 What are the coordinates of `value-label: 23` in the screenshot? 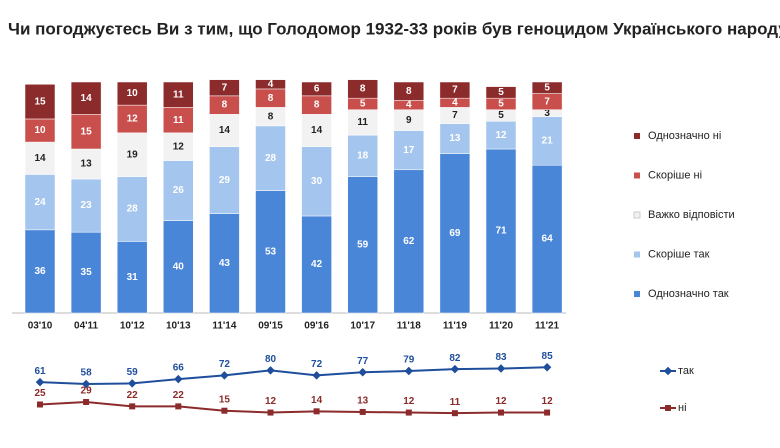 It's located at (87, 205).